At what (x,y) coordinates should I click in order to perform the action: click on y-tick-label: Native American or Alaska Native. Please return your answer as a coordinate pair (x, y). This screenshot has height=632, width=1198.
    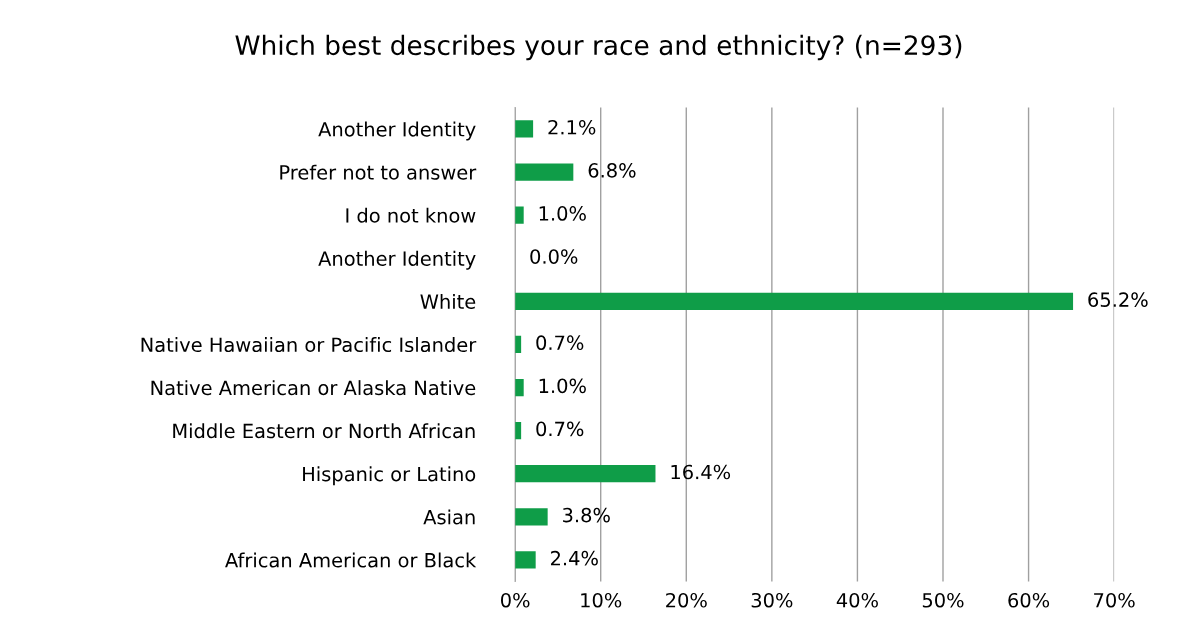
    Looking at the image, I should click on (313, 388).